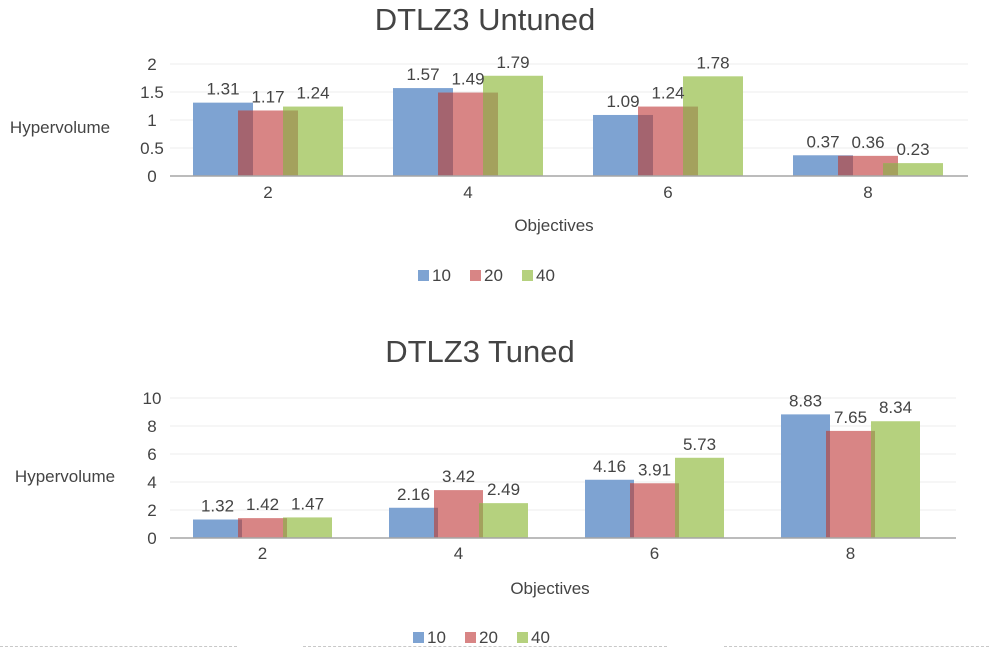 The height and width of the screenshot is (651, 1005). Describe the element at coordinates (503, 489) in the screenshot. I see `data-label: 2.49` at that location.